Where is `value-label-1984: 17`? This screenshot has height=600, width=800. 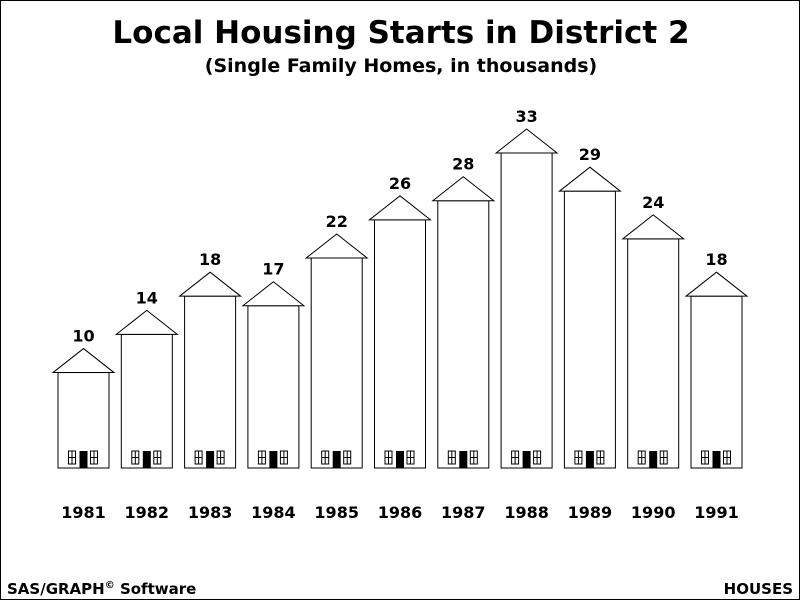
value-label-1984: 17 is located at coordinates (273, 269).